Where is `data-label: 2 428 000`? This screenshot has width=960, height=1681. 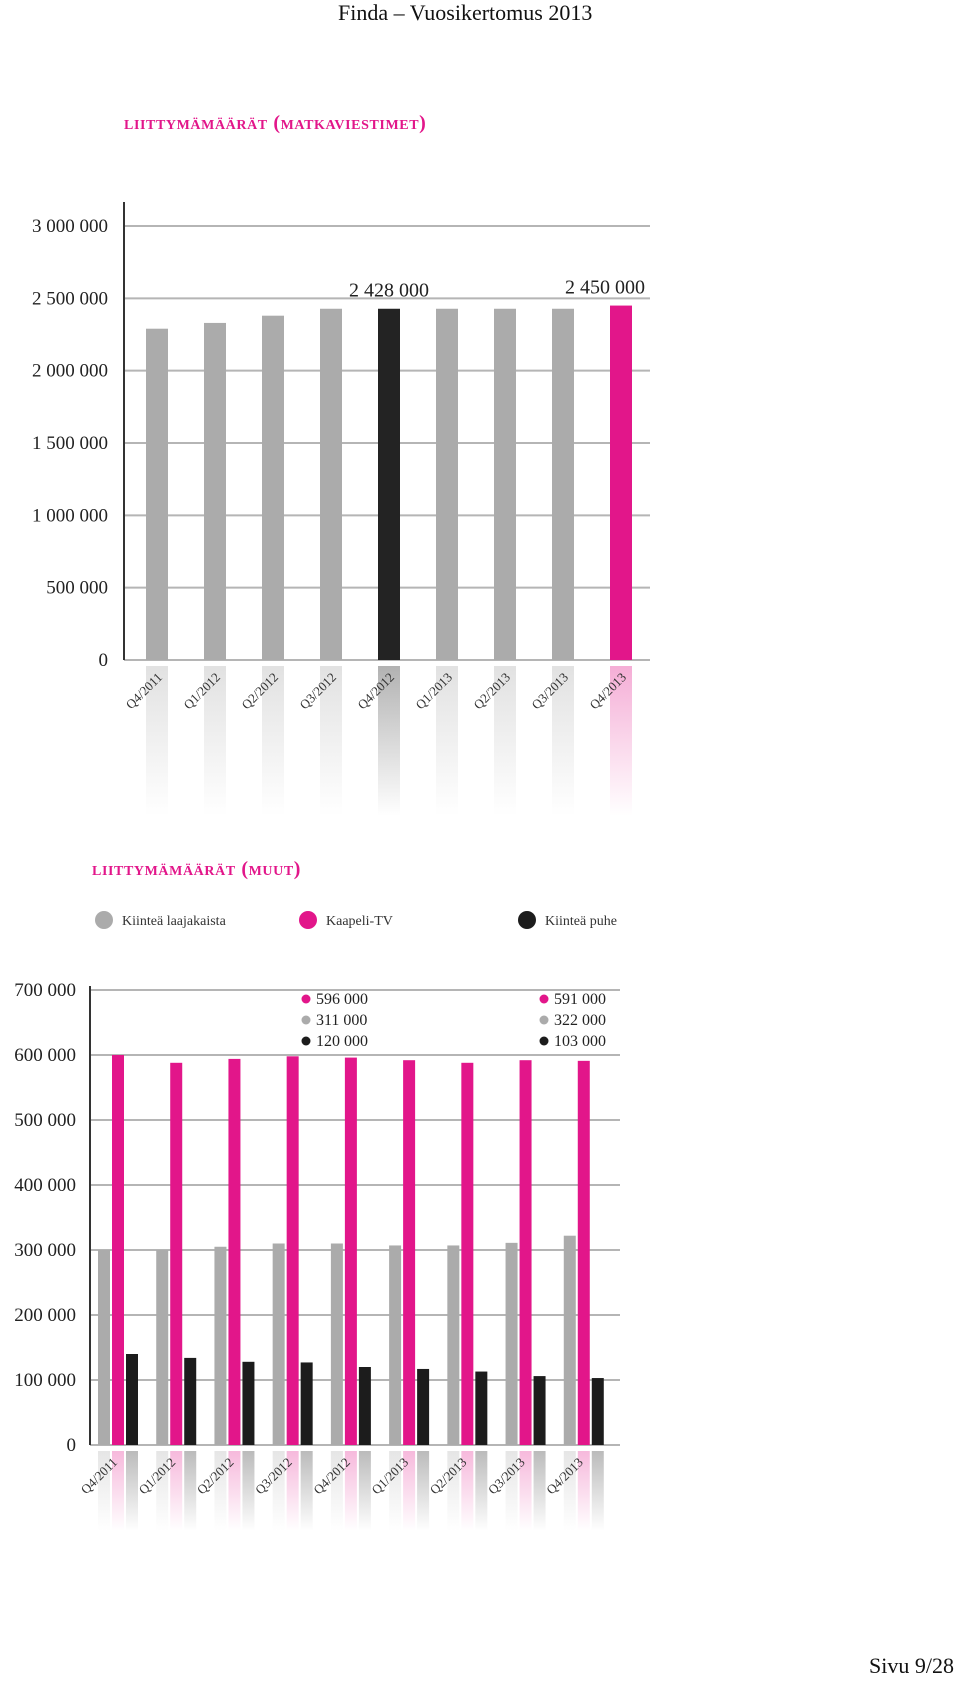
data-label: 2 428 000 is located at coordinates (389, 291).